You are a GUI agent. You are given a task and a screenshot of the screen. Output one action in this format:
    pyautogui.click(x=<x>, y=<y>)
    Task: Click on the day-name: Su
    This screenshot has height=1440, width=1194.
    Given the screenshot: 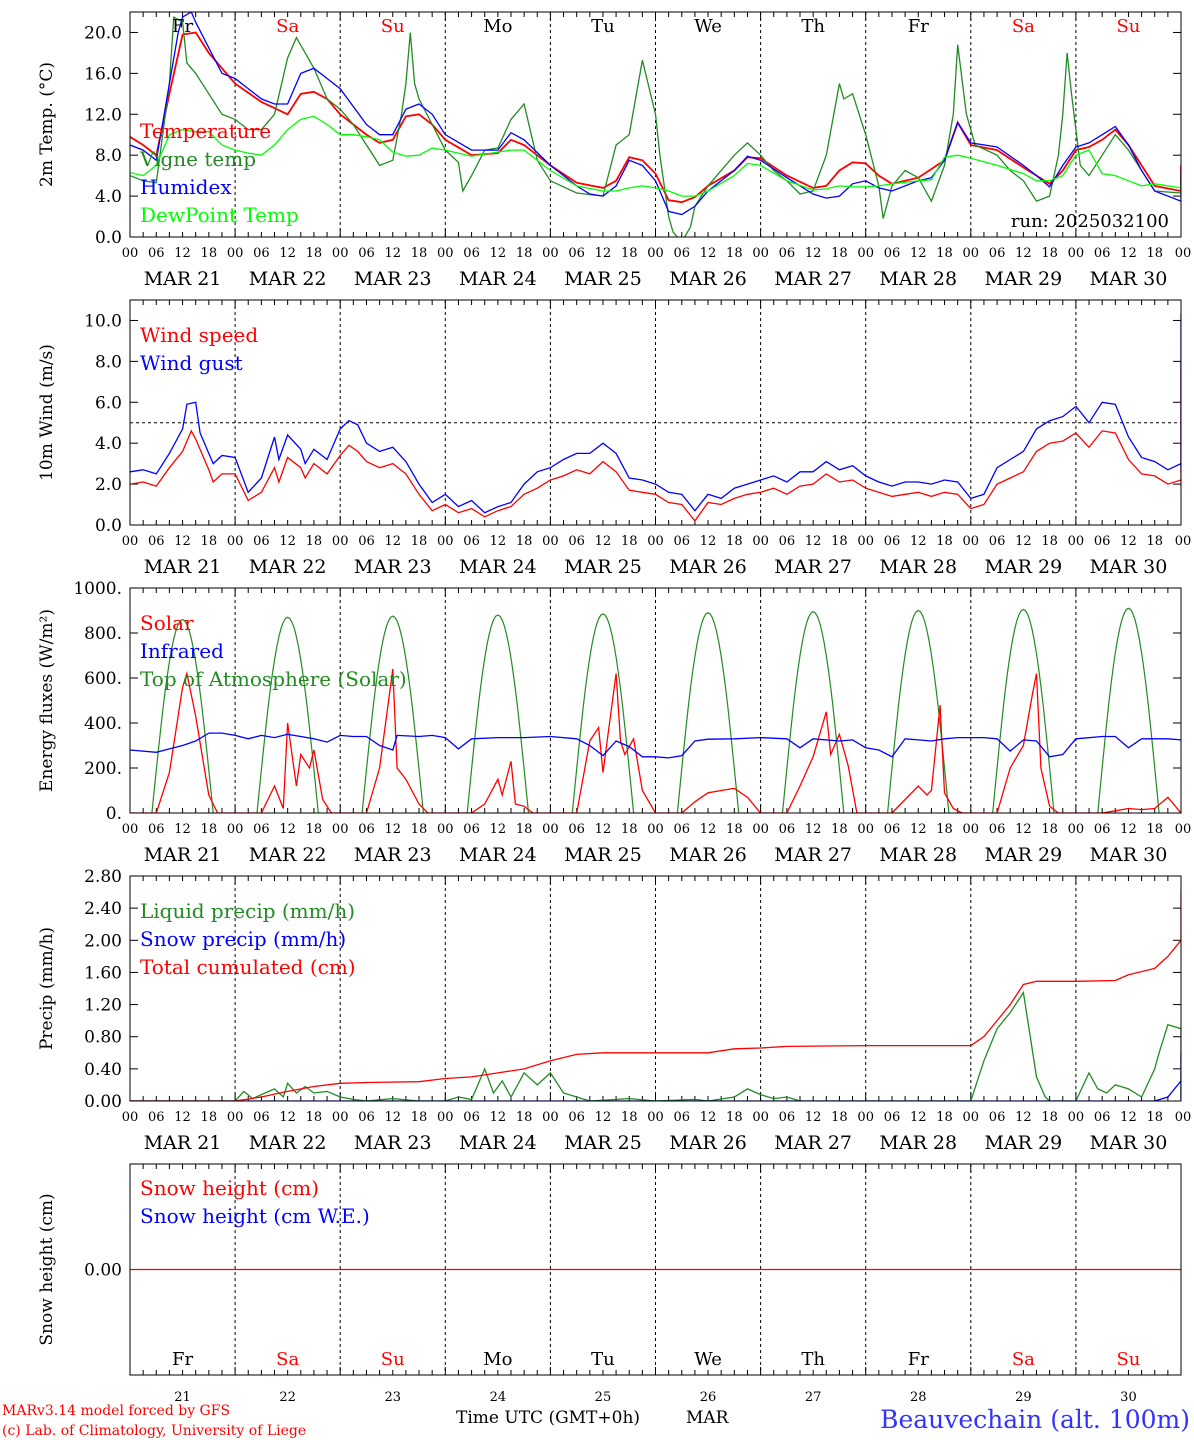 What is the action you would take?
    pyautogui.click(x=393, y=26)
    